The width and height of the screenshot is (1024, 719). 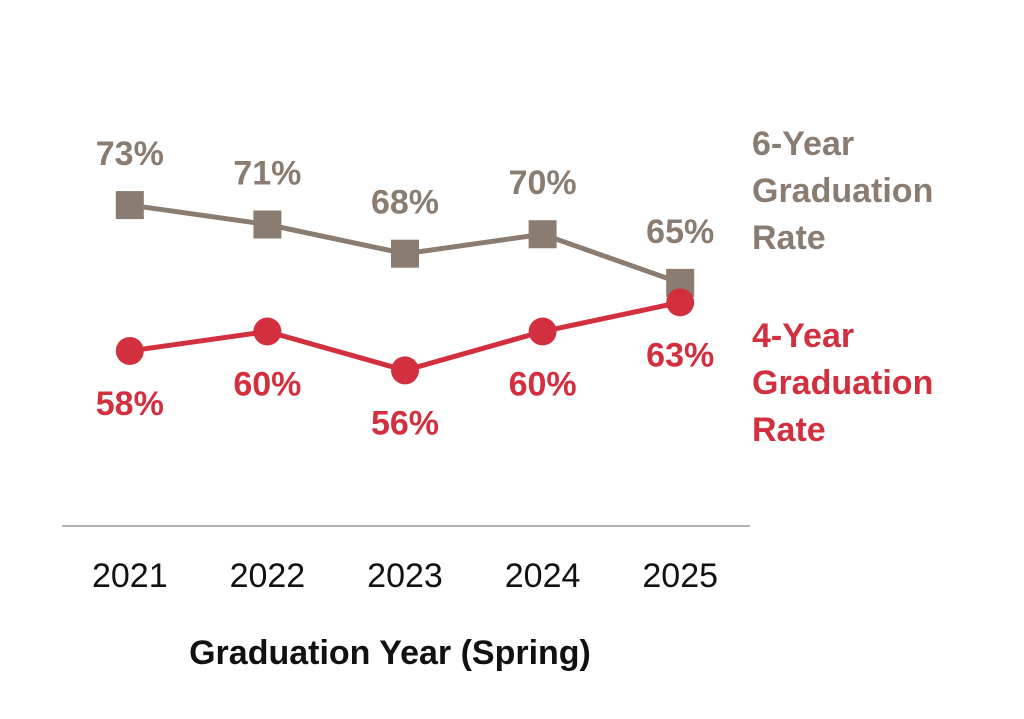 What do you see at coordinates (390, 653) in the screenshot?
I see `x-axis-title: Graduation Year (Spring)` at bounding box center [390, 653].